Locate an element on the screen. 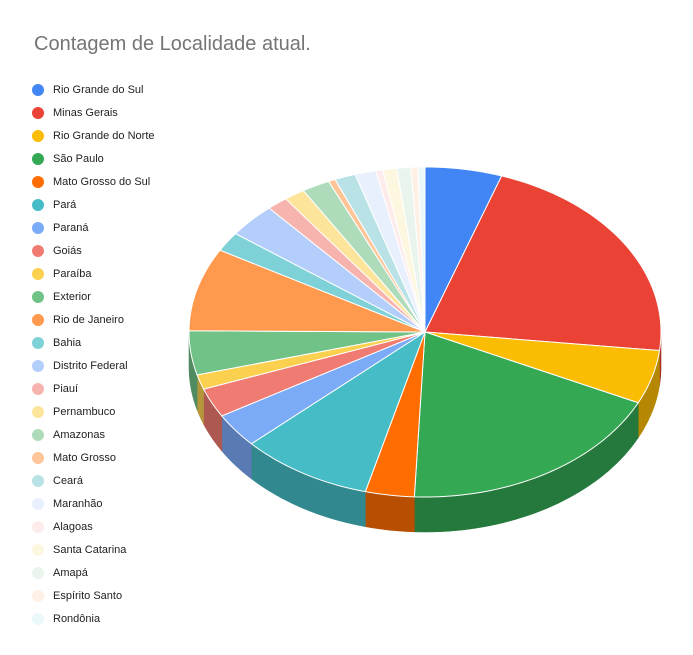 The height and width of the screenshot is (655, 693). legend-item: Pernambuco is located at coordinates (93, 411).